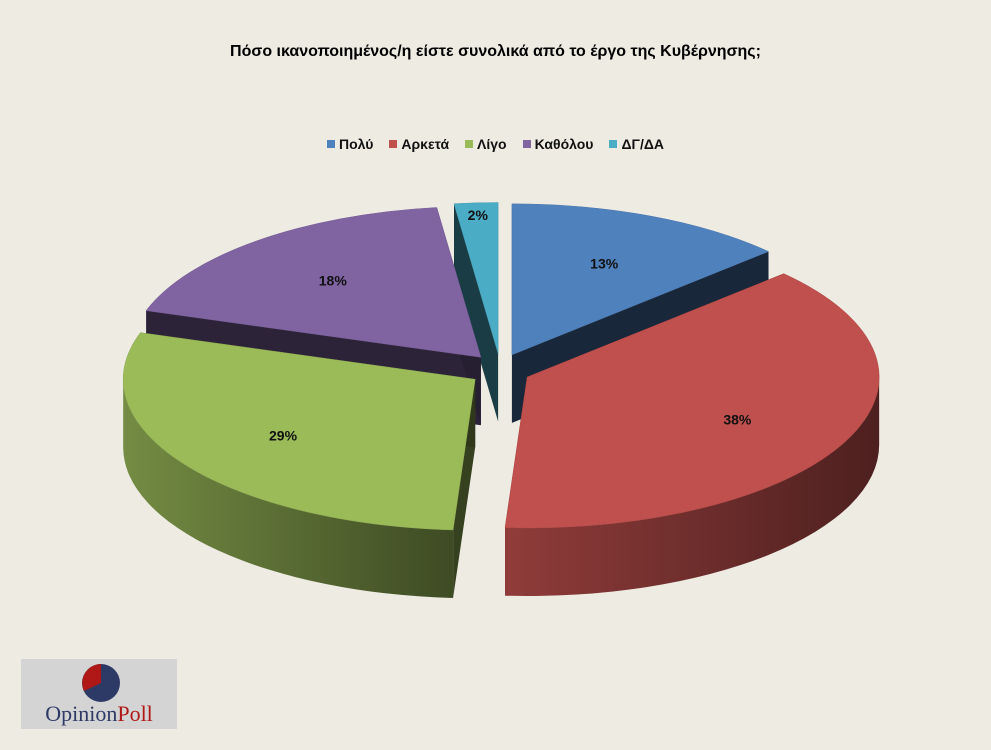  I want to click on data-label-dgda: 2%, so click(478, 215).